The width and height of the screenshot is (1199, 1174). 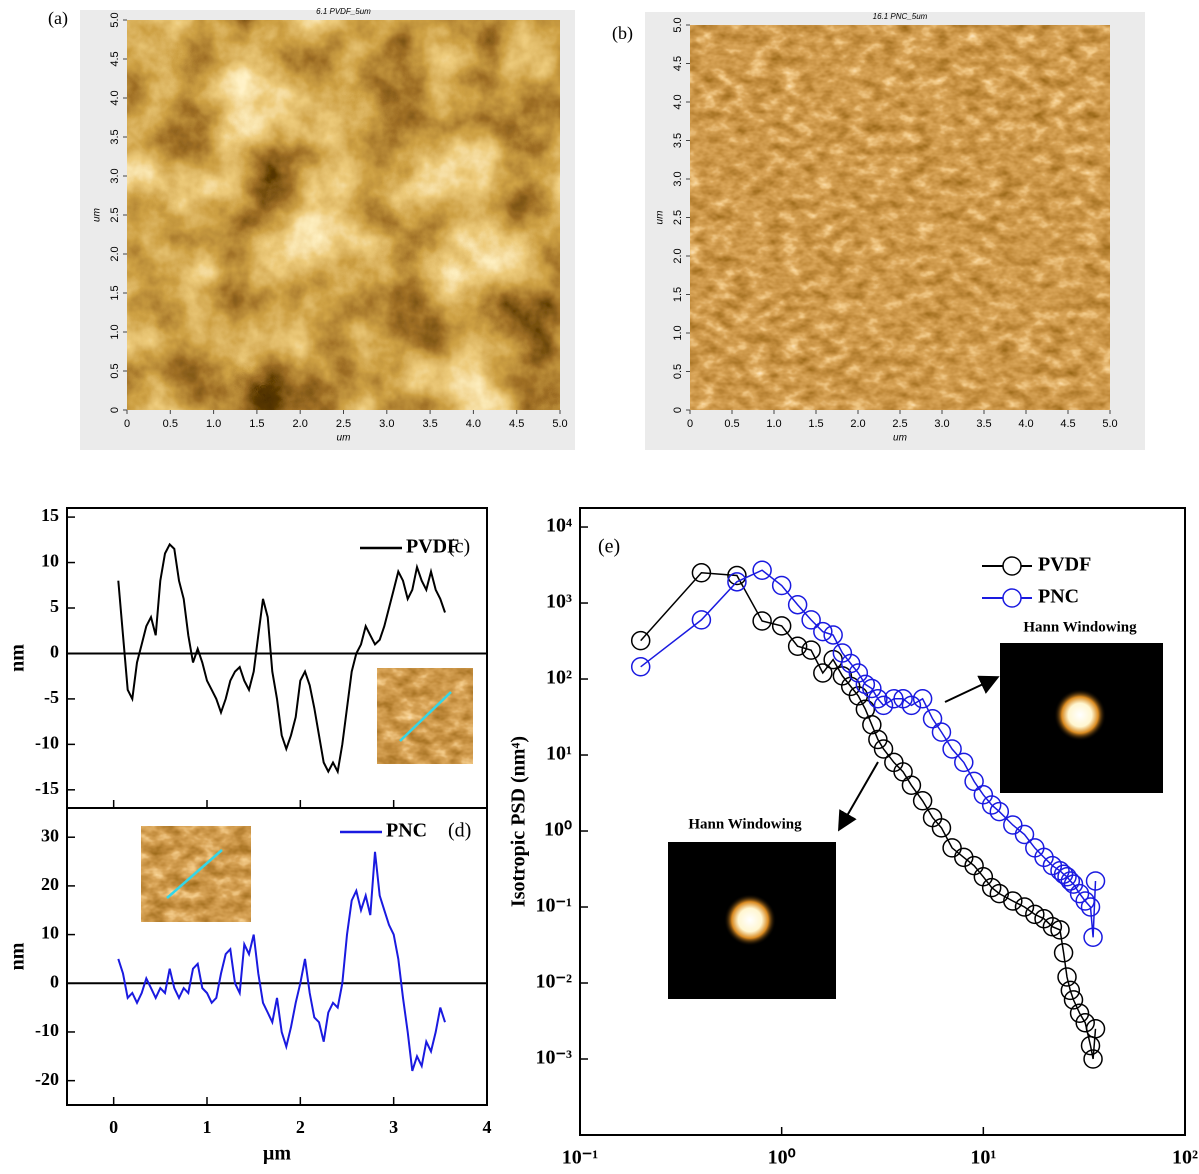 I want to click on y-axis-label: Isotropic PSD (nm⁴), so click(x=519, y=821).